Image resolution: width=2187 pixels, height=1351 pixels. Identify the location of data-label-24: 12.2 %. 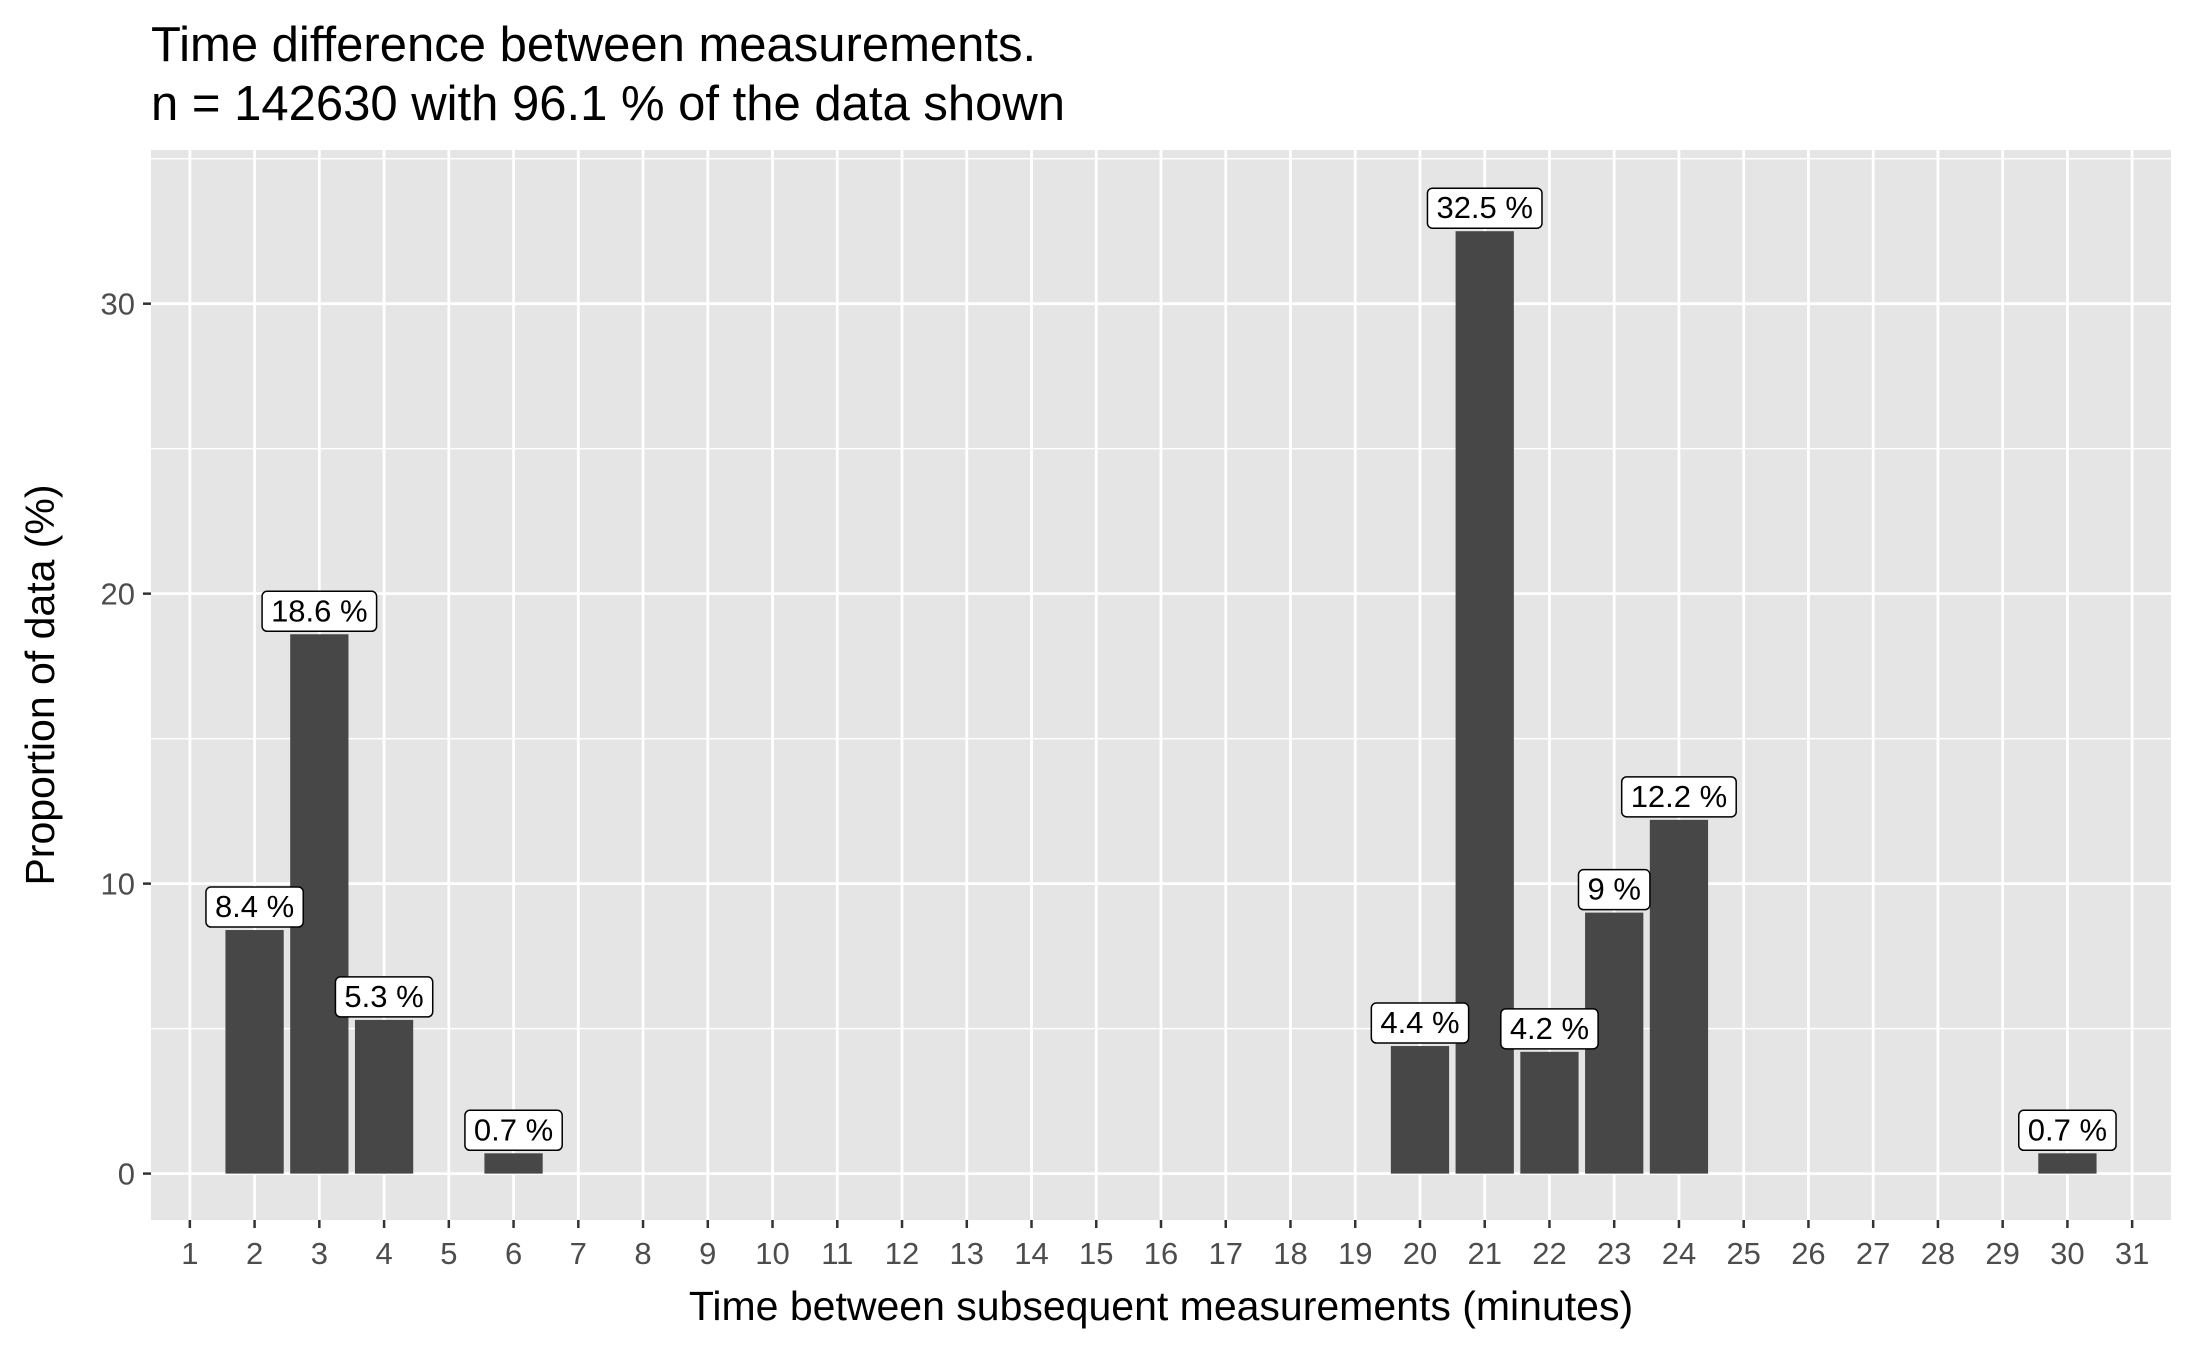
(1678, 797).